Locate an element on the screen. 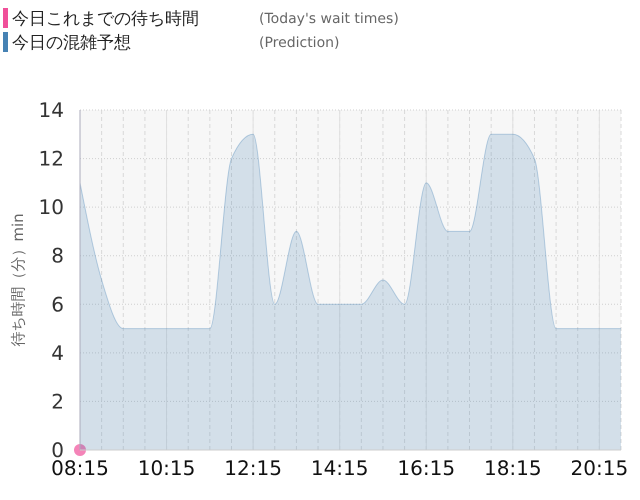 This screenshot has width=640, height=500. x-tick-label: 14:15 is located at coordinates (339, 468).